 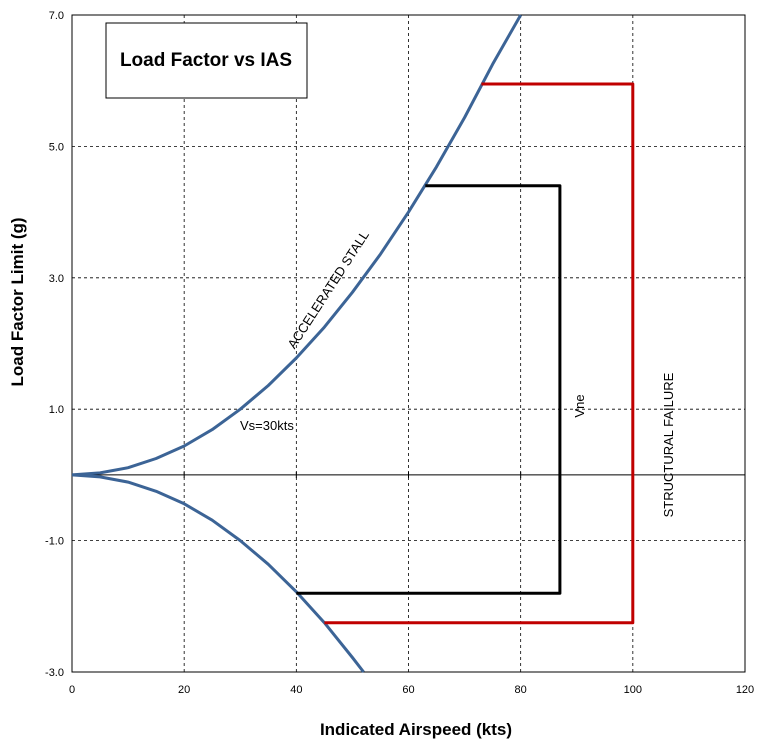 I want to click on chart-title-box: Load Factor vs IAS, so click(x=206, y=60).